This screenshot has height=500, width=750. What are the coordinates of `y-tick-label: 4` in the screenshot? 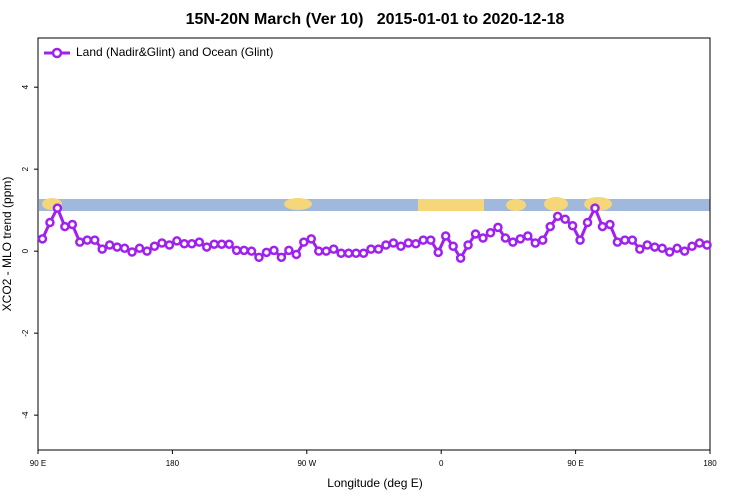 It's located at (25, 86).